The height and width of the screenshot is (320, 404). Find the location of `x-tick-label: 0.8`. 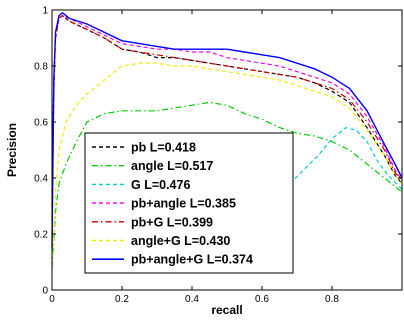

x-tick-label: 0.8 is located at coordinates (332, 299).